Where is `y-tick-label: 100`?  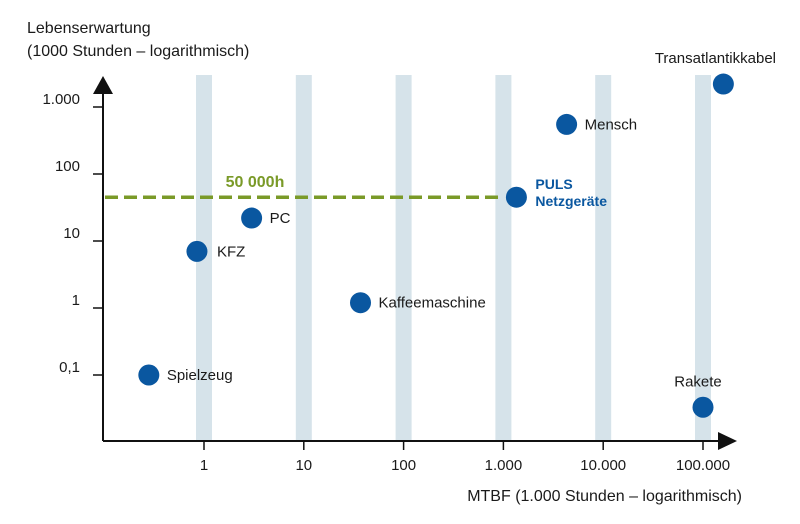 y-tick-label: 100 is located at coordinates (67, 166).